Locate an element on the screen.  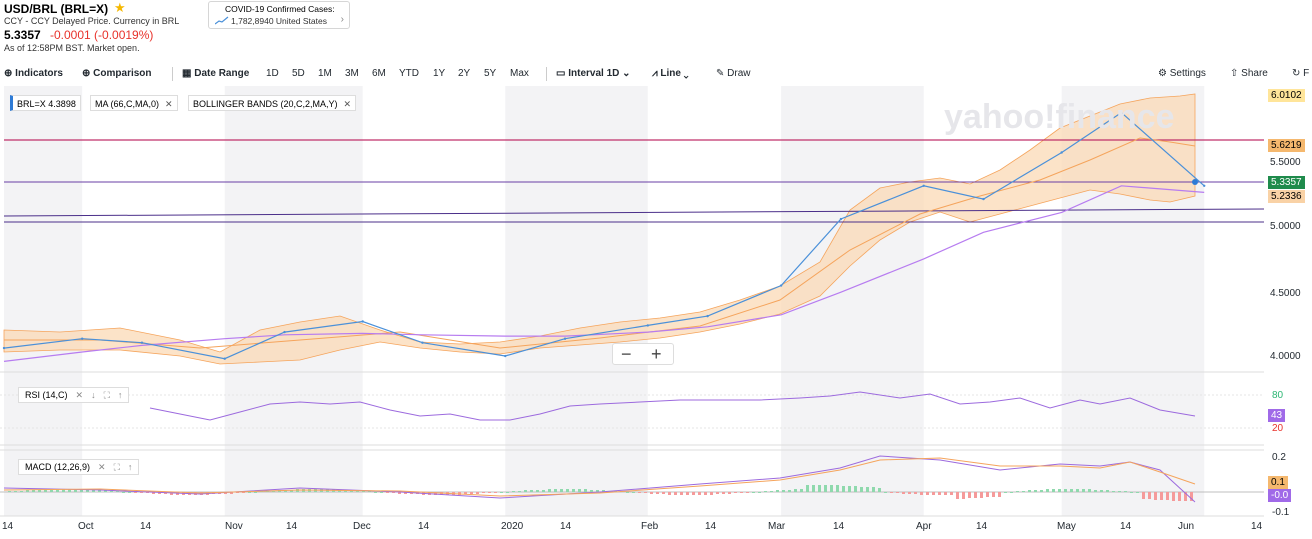
settings-button: ⚙ Settings is located at coordinates (1182, 73).